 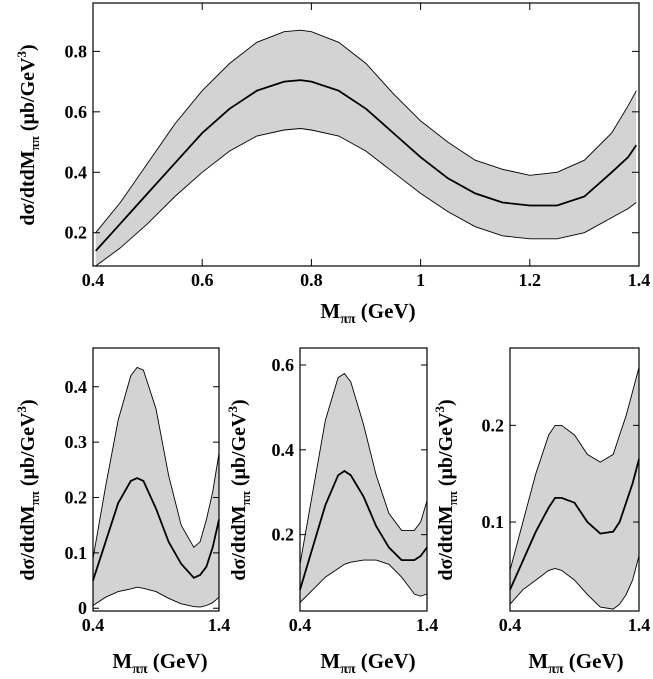 What do you see at coordinates (239, 489) in the screenshot?
I see `bottom-middle-y-axis-label: dσ/dtdMππ (μb/GeV3)` at bounding box center [239, 489].